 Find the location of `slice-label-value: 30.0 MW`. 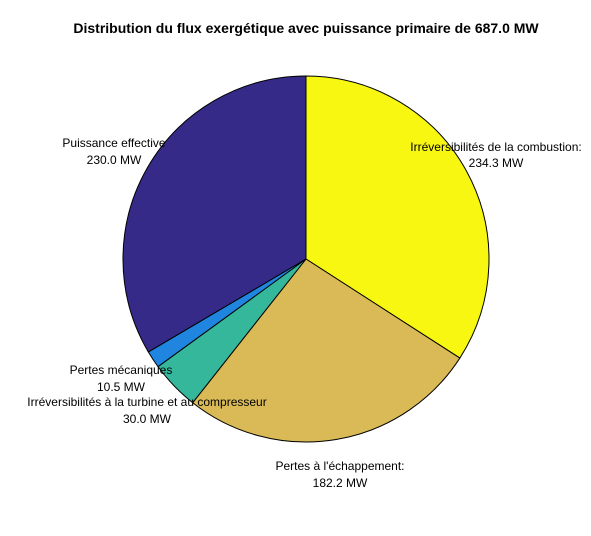

slice-label-value: 30.0 MW is located at coordinates (147, 419).